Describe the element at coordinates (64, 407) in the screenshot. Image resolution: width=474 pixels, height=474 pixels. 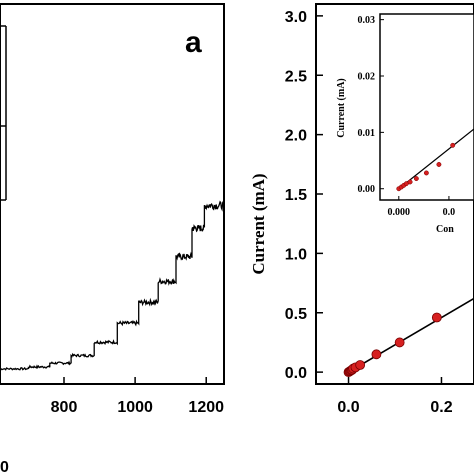
I see `panel-a-x-tick-label: 800` at that location.